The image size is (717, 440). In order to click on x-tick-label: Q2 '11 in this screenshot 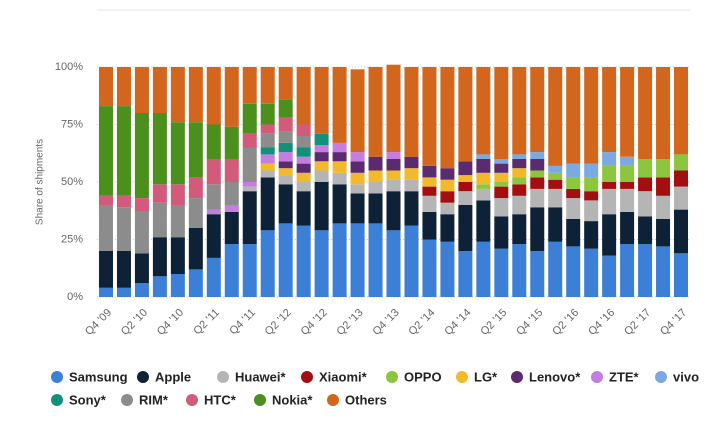, I will do `click(206, 322)`.